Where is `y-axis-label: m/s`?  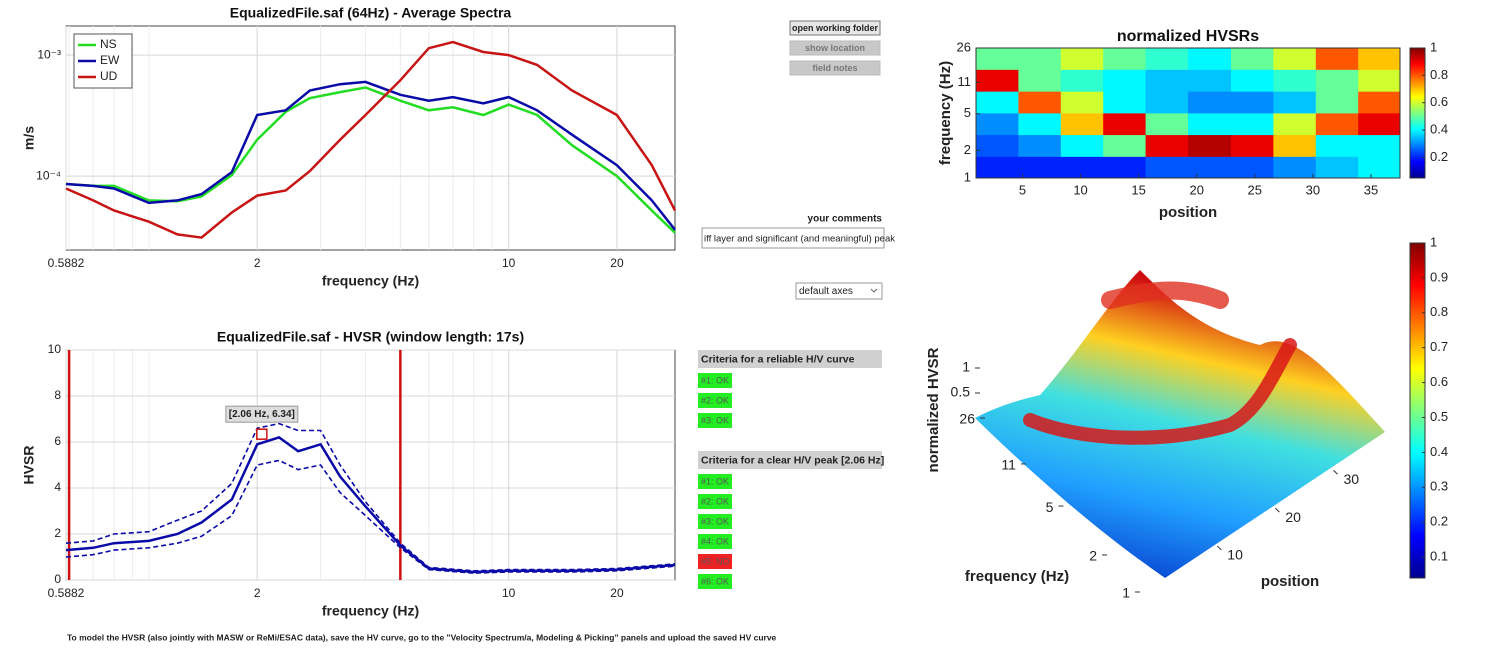
y-axis-label: m/s is located at coordinates (29, 138).